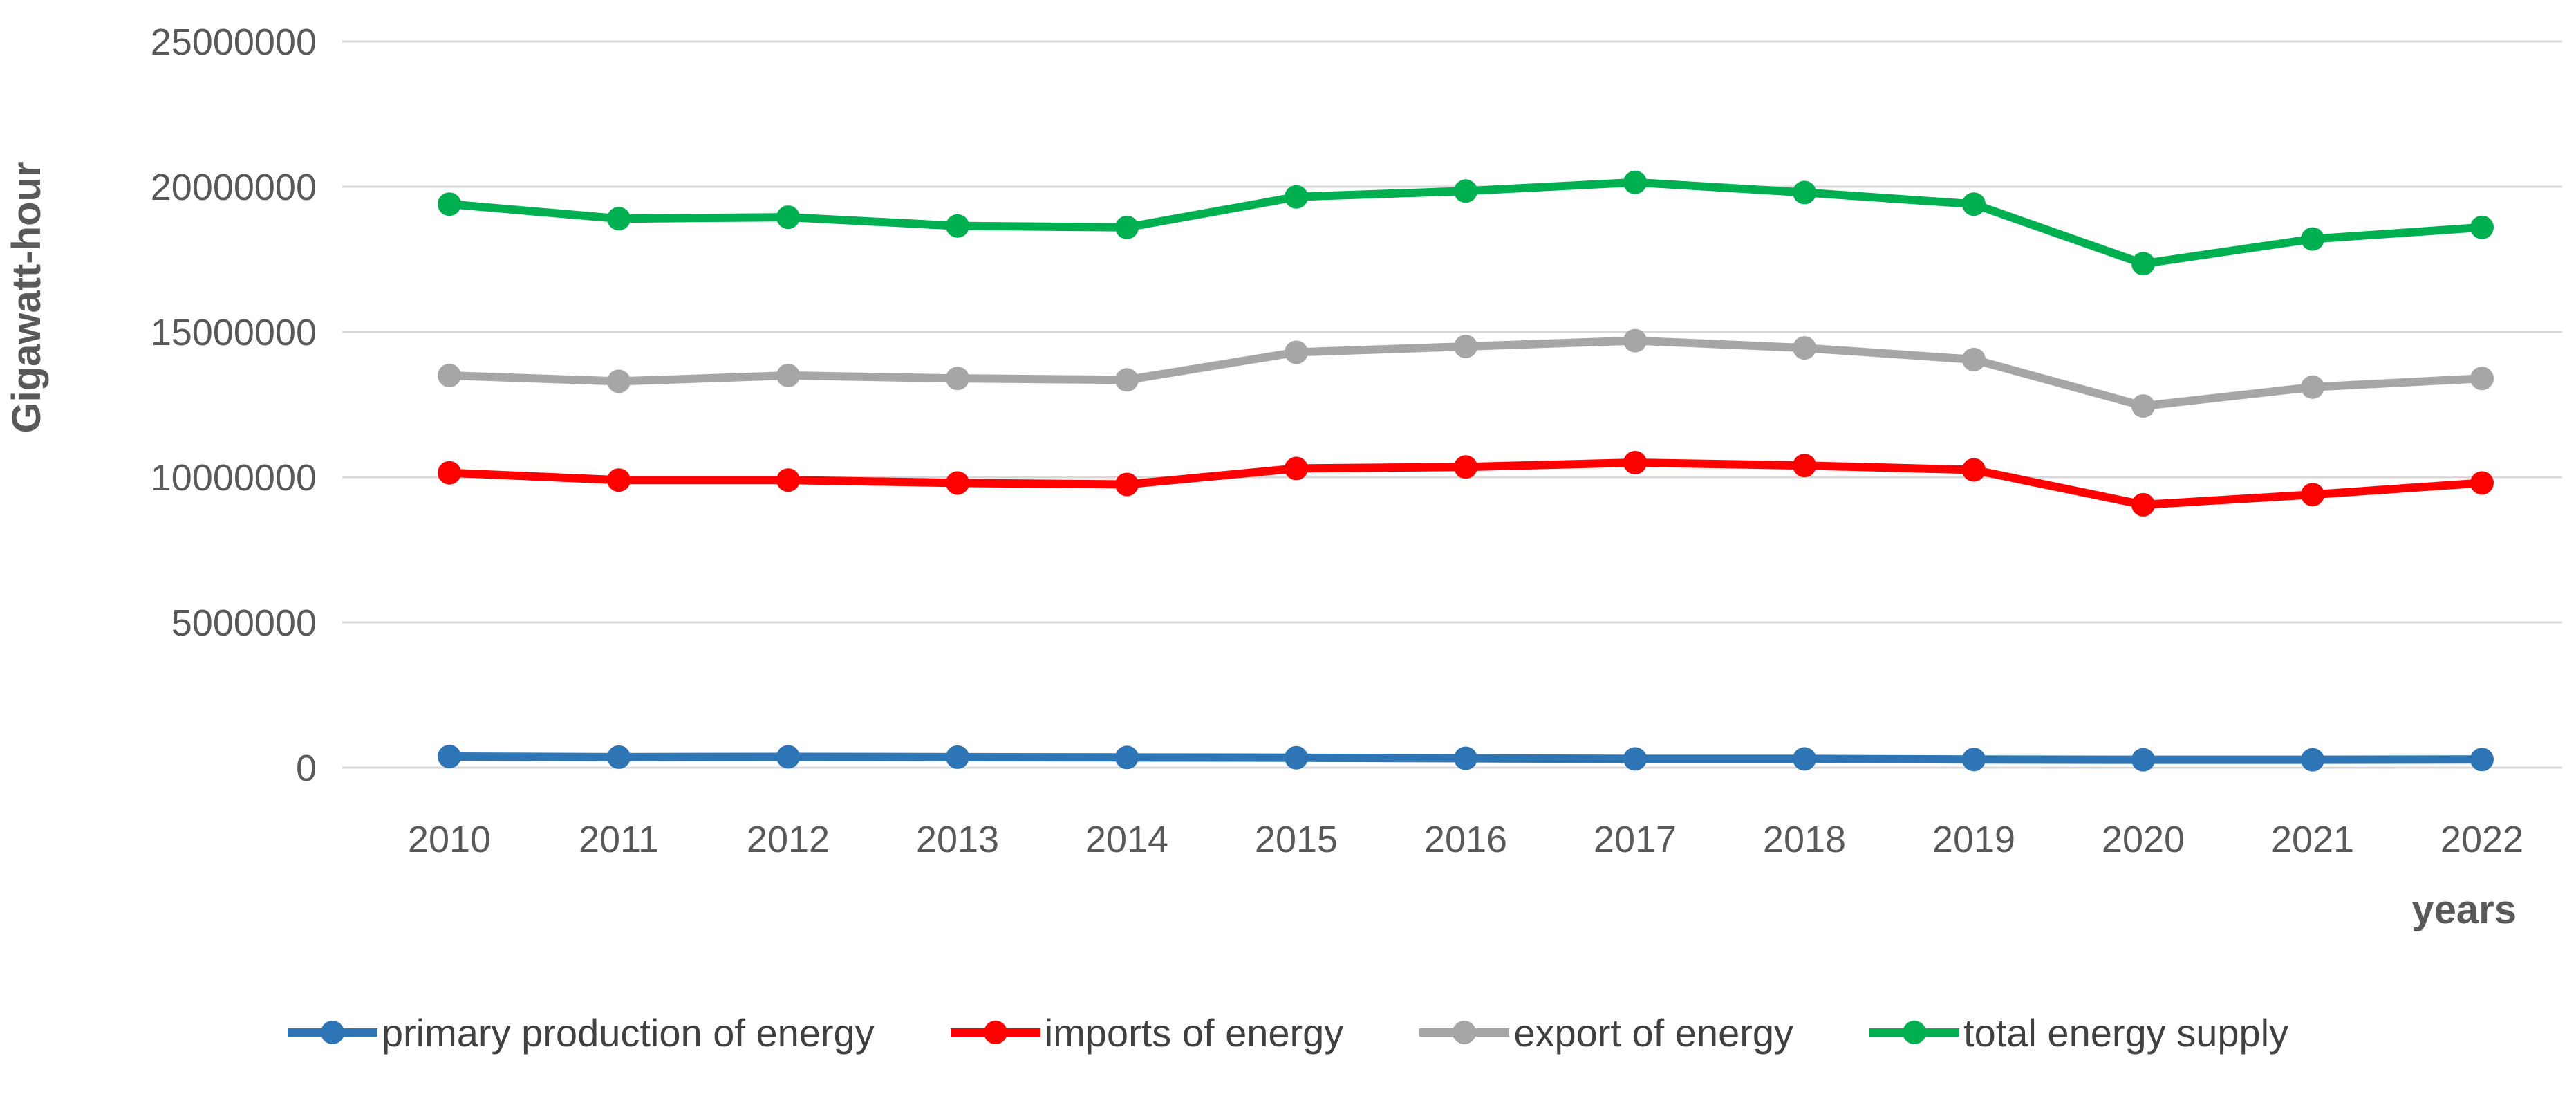  What do you see at coordinates (2312, 839) in the screenshot?
I see `x-tick-label: 2021` at bounding box center [2312, 839].